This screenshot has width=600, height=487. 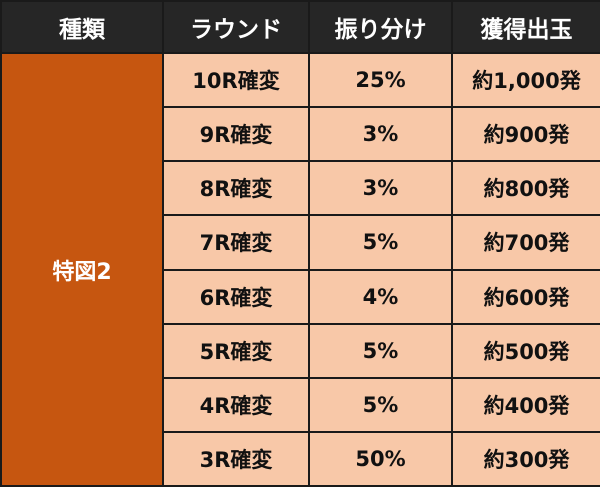 I want to click on payout-cell: 約900発, so click(x=525, y=134).